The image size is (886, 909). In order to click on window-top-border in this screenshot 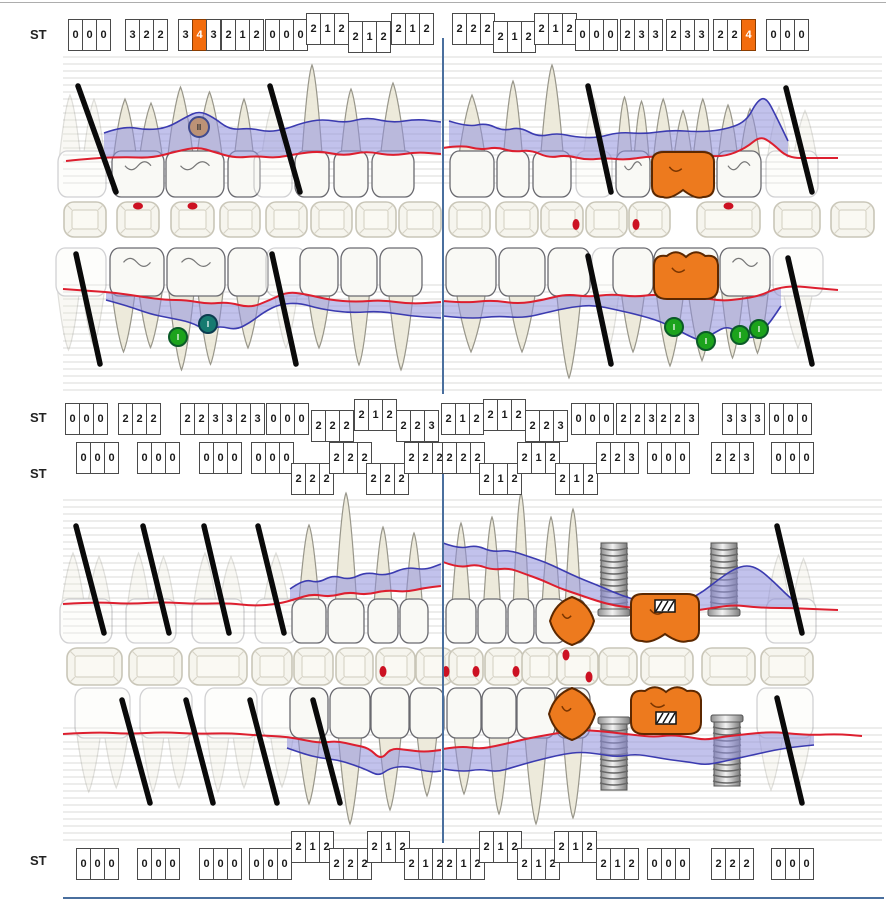, I will do `click(443, 2)`.